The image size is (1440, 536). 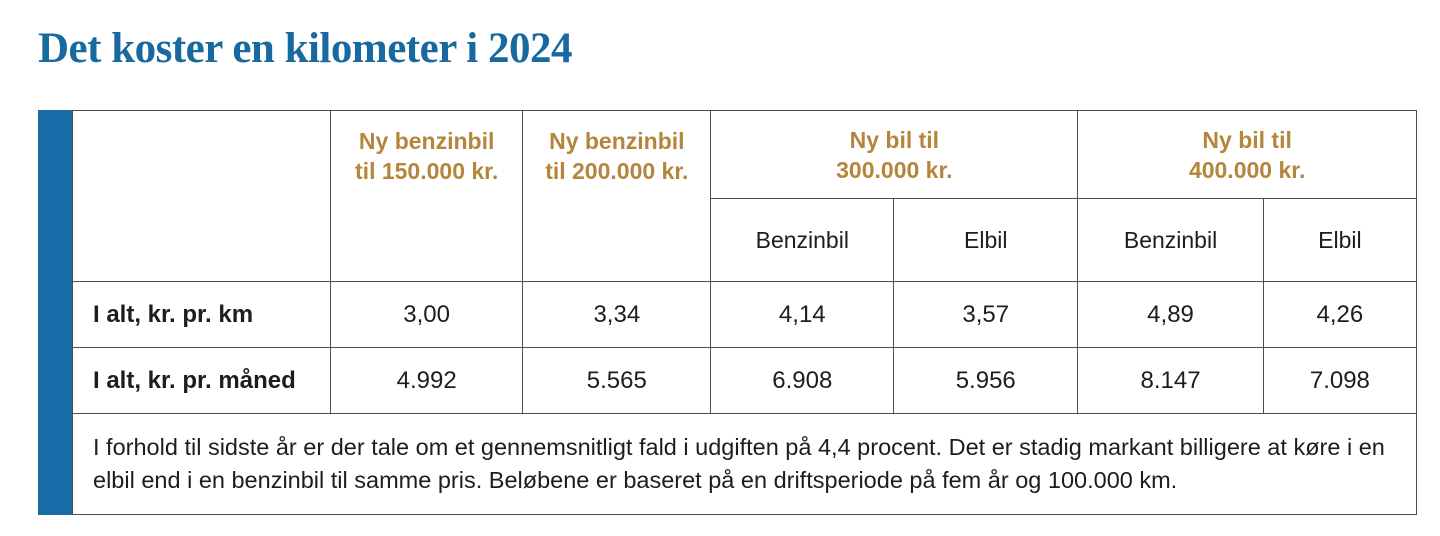 I want to click on subheader-elbil-400k: Elbil, so click(x=1340, y=240).